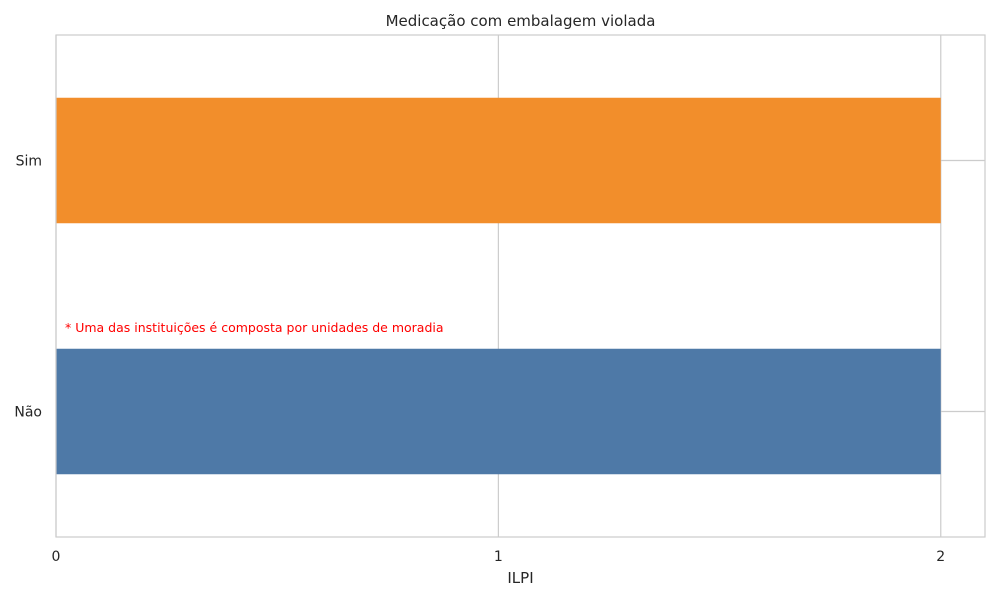 The width and height of the screenshot is (1000, 600). I want to click on x-axis-label: ILPI, so click(520, 578).